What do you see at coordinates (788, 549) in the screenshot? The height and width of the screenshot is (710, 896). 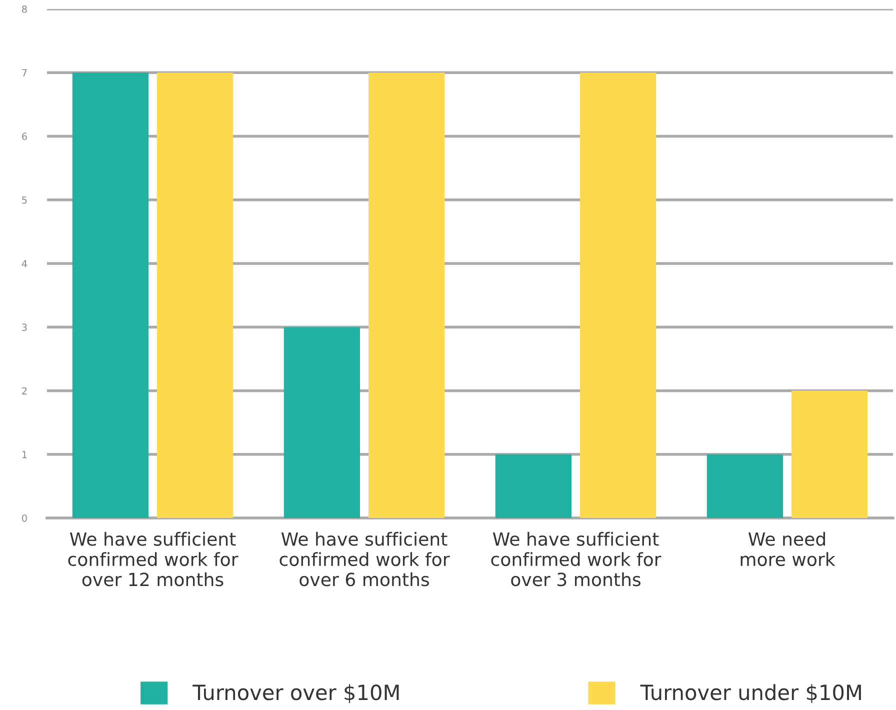 I see `x-tick-label: We need more work` at bounding box center [788, 549].